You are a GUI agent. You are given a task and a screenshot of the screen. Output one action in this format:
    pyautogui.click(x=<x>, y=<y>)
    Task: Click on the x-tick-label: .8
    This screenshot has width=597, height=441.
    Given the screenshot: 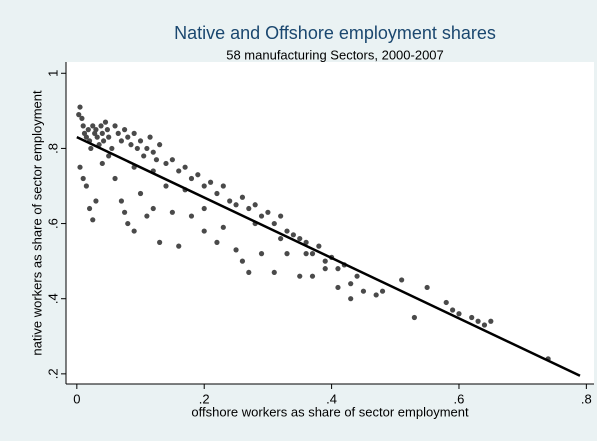 What is the action you would take?
    pyautogui.click(x=586, y=398)
    